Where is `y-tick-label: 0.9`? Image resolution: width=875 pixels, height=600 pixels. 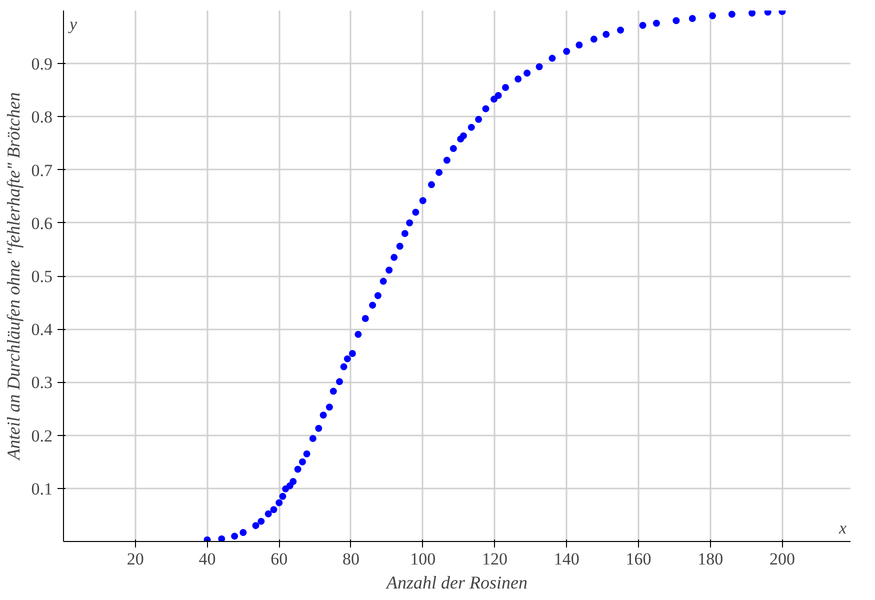 y-tick-label: 0.9 is located at coordinates (41, 64).